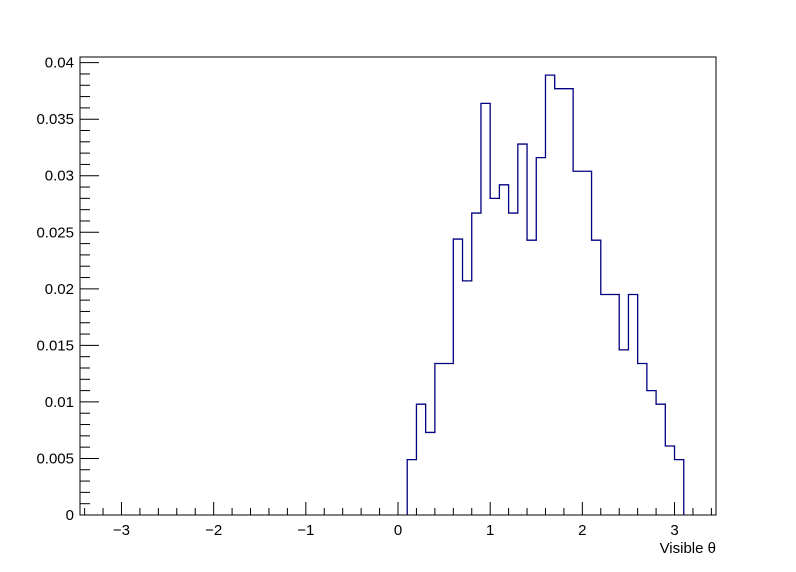 The height and width of the screenshot is (572, 796). What do you see at coordinates (55, 458) in the screenshot?
I see `y-tick-label: 0.005` at bounding box center [55, 458].